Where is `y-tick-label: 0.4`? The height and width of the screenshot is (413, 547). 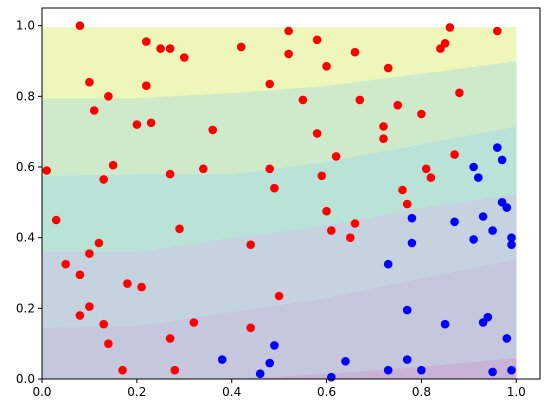 y-tick-label: 0.4 is located at coordinates (25, 238).